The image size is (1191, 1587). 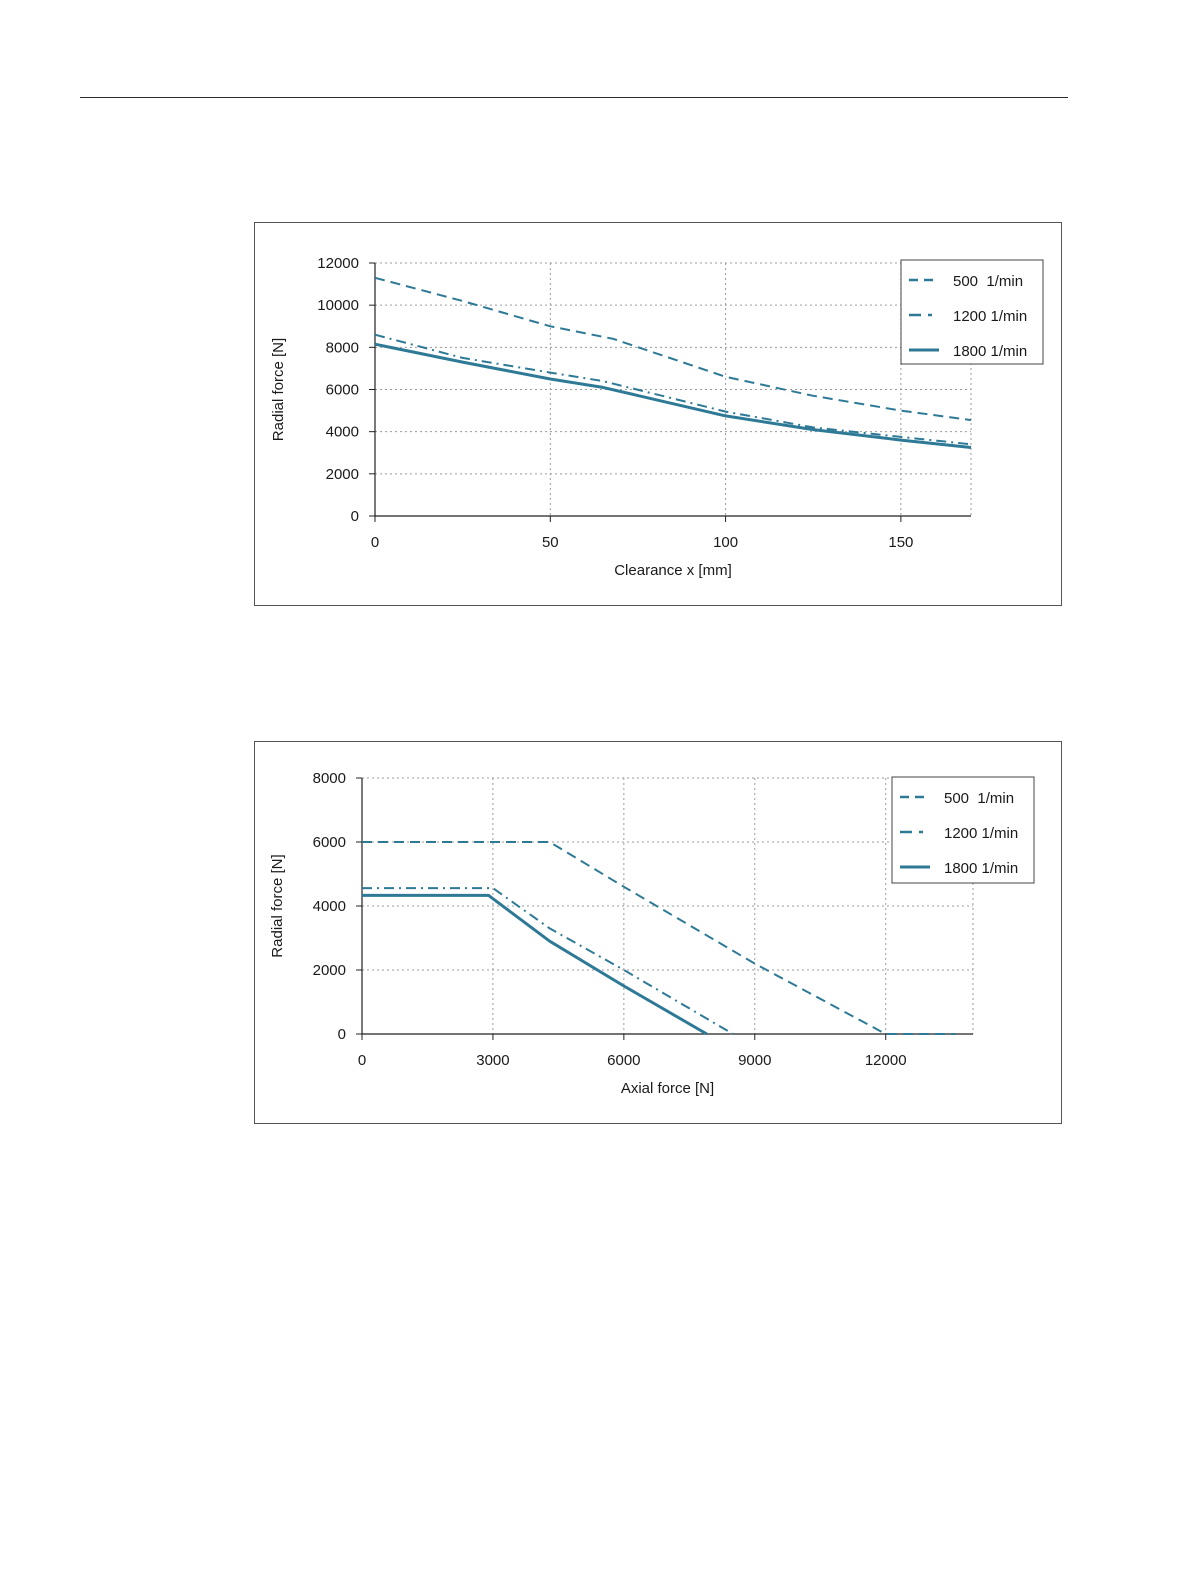 What do you see at coordinates (667, 1088) in the screenshot?
I see `x-axis-label: Axial force [N]` at bounding box center [667, 1088].